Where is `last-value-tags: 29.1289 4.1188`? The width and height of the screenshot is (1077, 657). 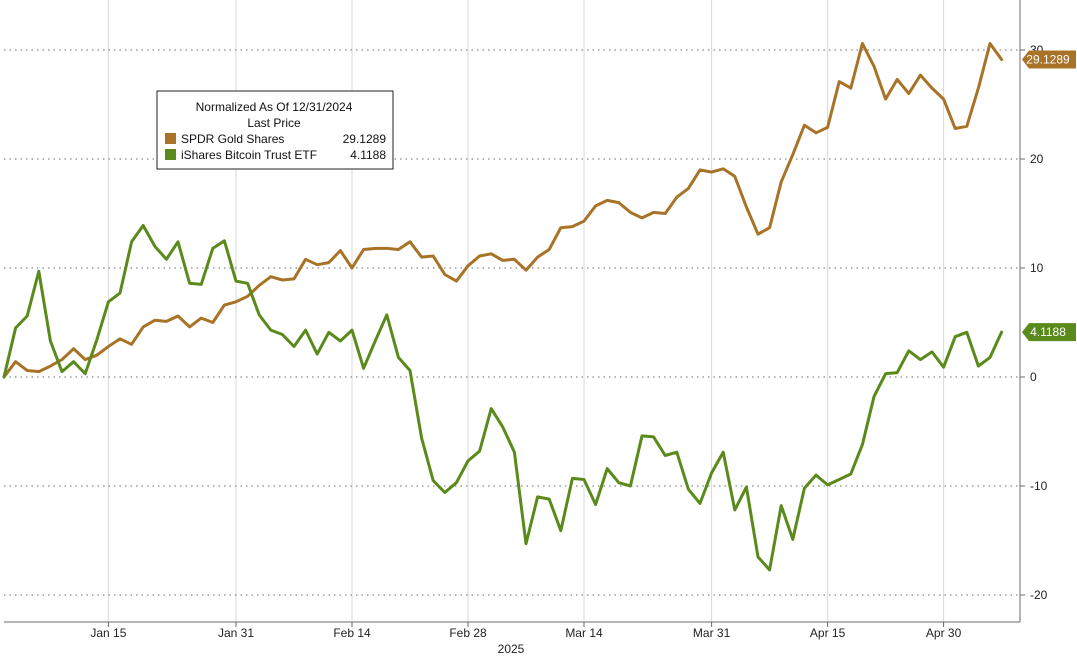
last-value-tags: 29.1289 4.1188 is located at coordinates (1049, 196).